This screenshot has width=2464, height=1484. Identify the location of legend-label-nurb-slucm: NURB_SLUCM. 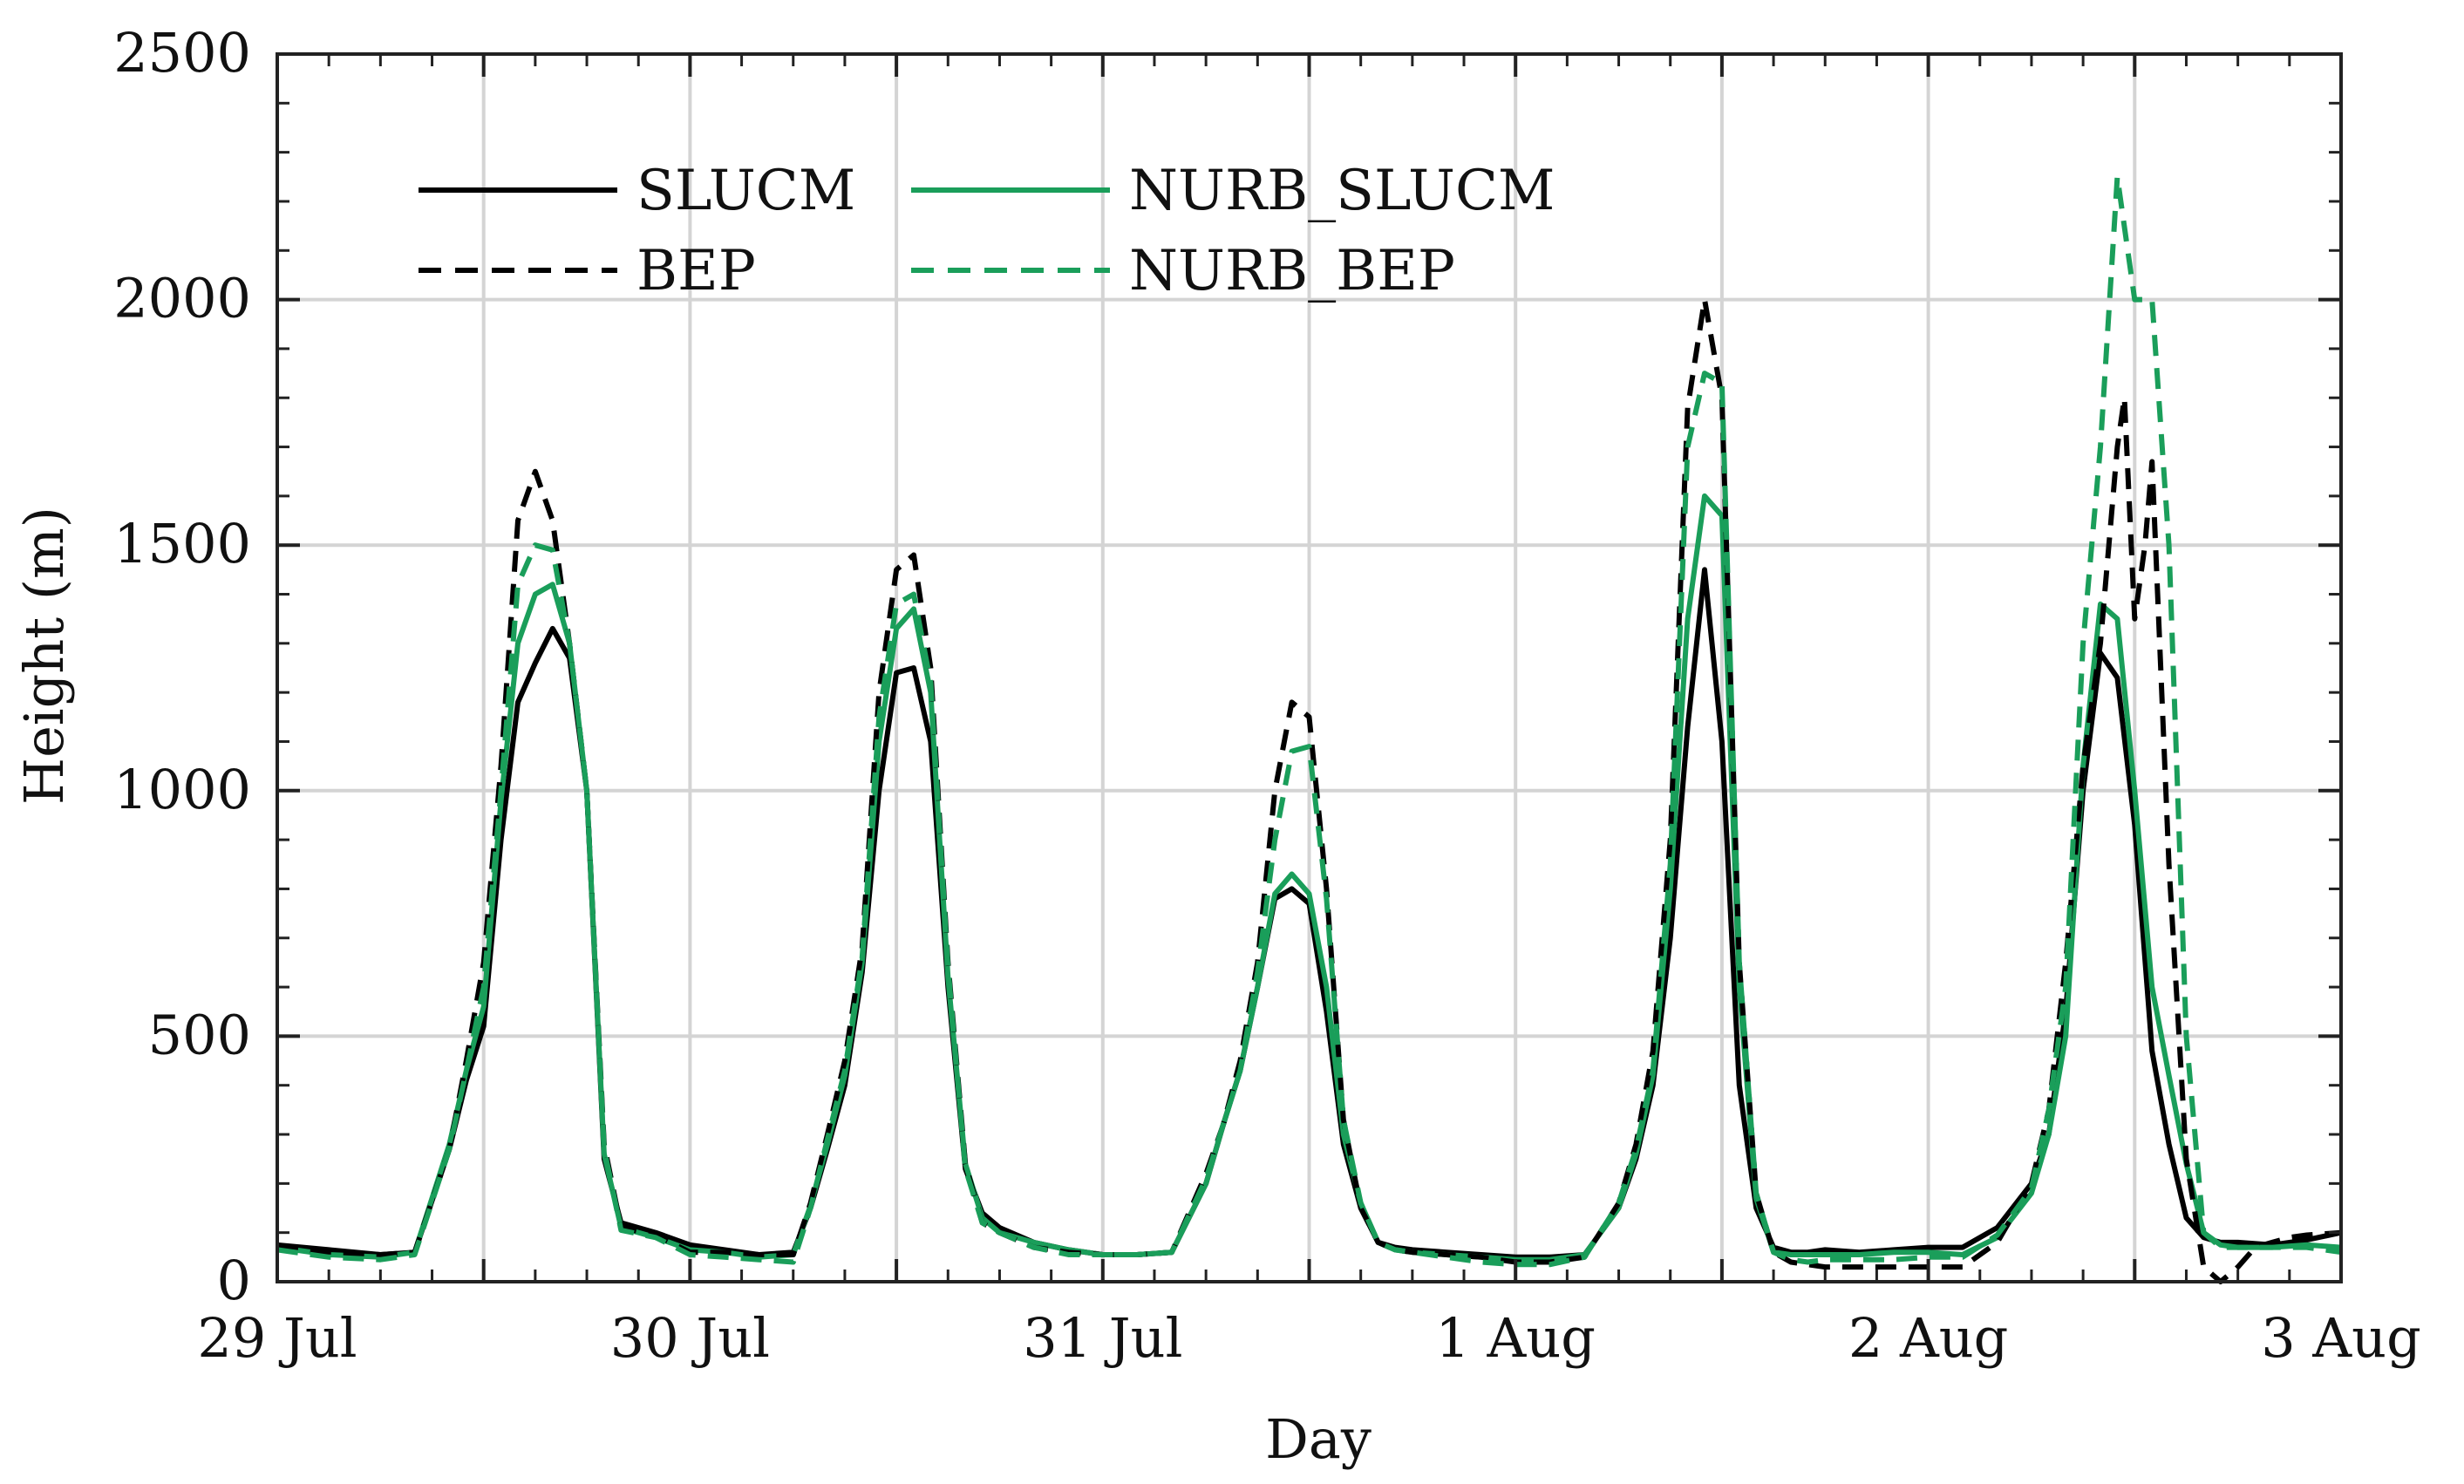
(1342, 191).